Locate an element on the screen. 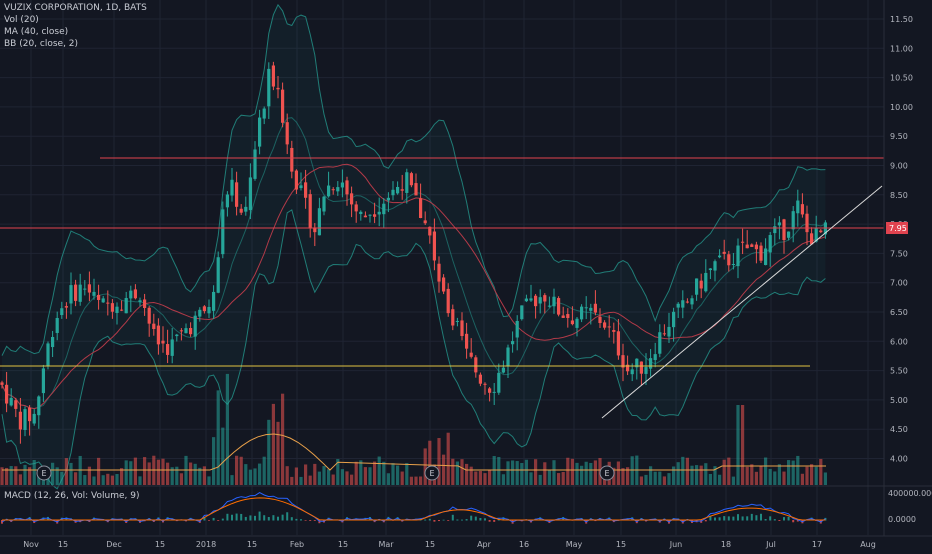 Image resolution: width=932 pixels, height=554 pixels. bb-indicator-label: BB (20, close, 2) is located at coordinates (41, 44).